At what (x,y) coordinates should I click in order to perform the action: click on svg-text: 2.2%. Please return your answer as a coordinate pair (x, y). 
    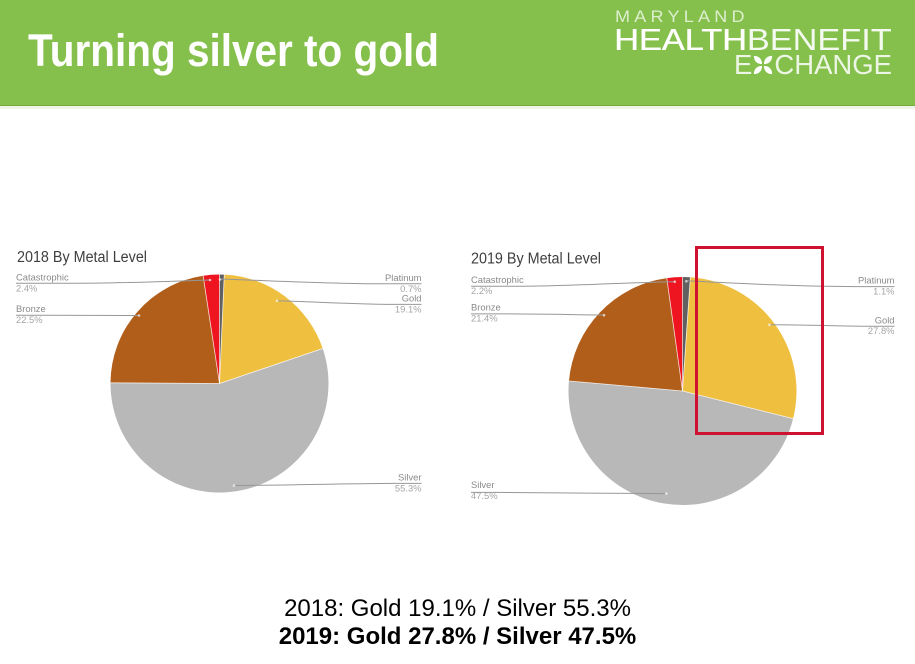
    Looking at the image, I should click on (481, 290).